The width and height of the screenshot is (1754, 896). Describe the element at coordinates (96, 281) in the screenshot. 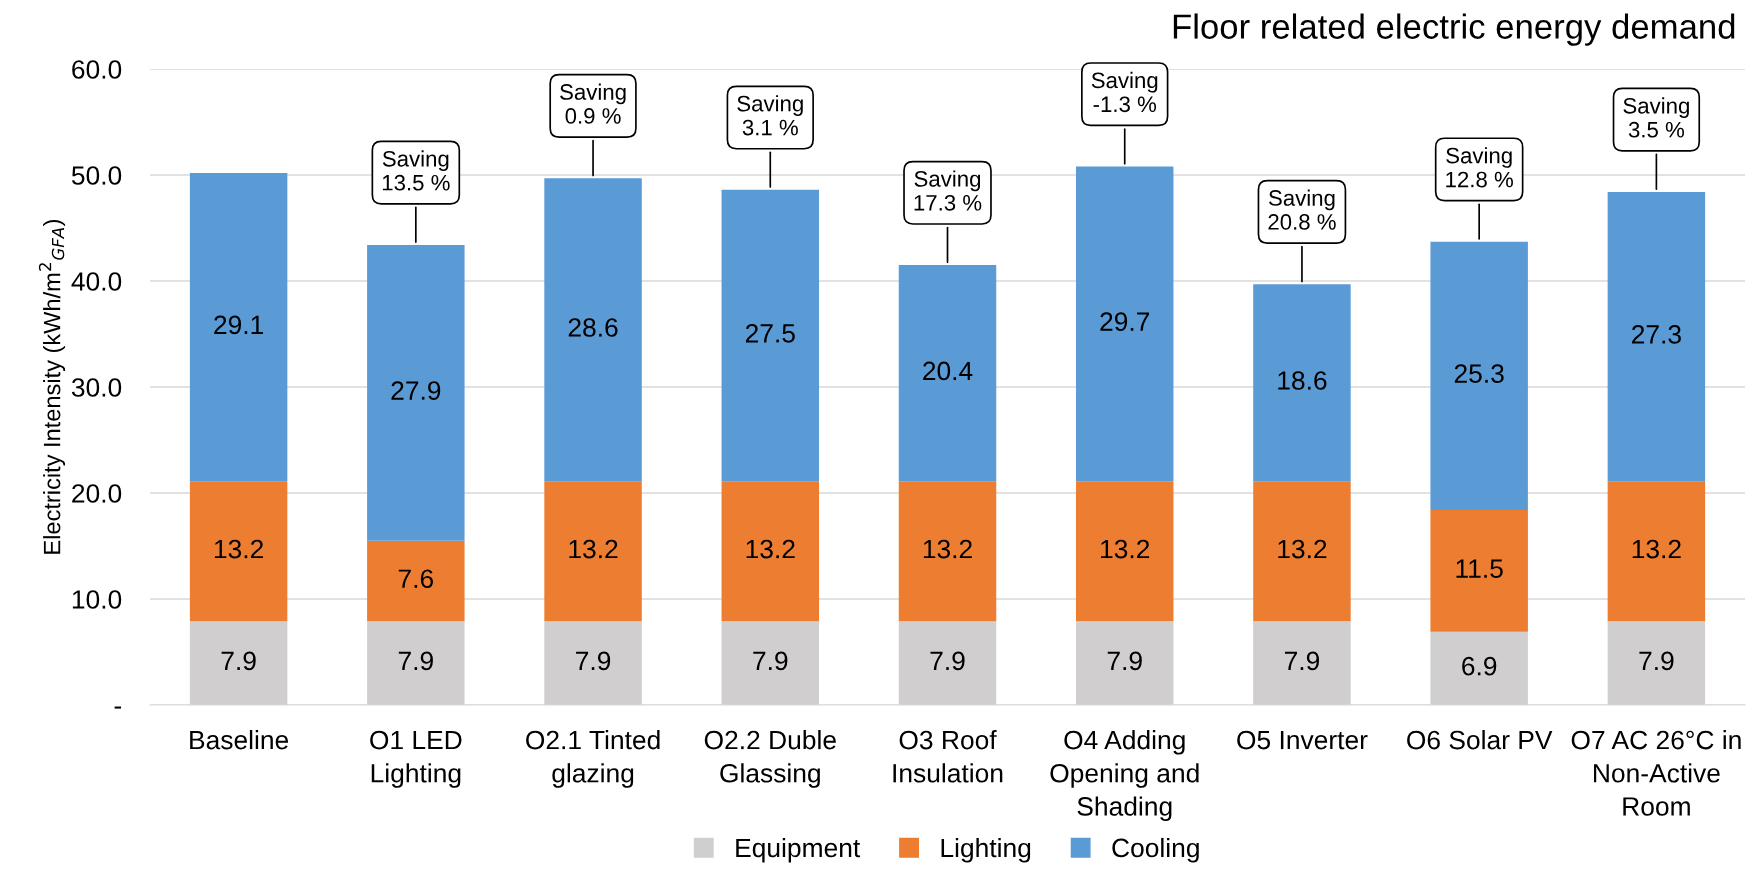

I see `y-tick-label: 40.0` at that location.